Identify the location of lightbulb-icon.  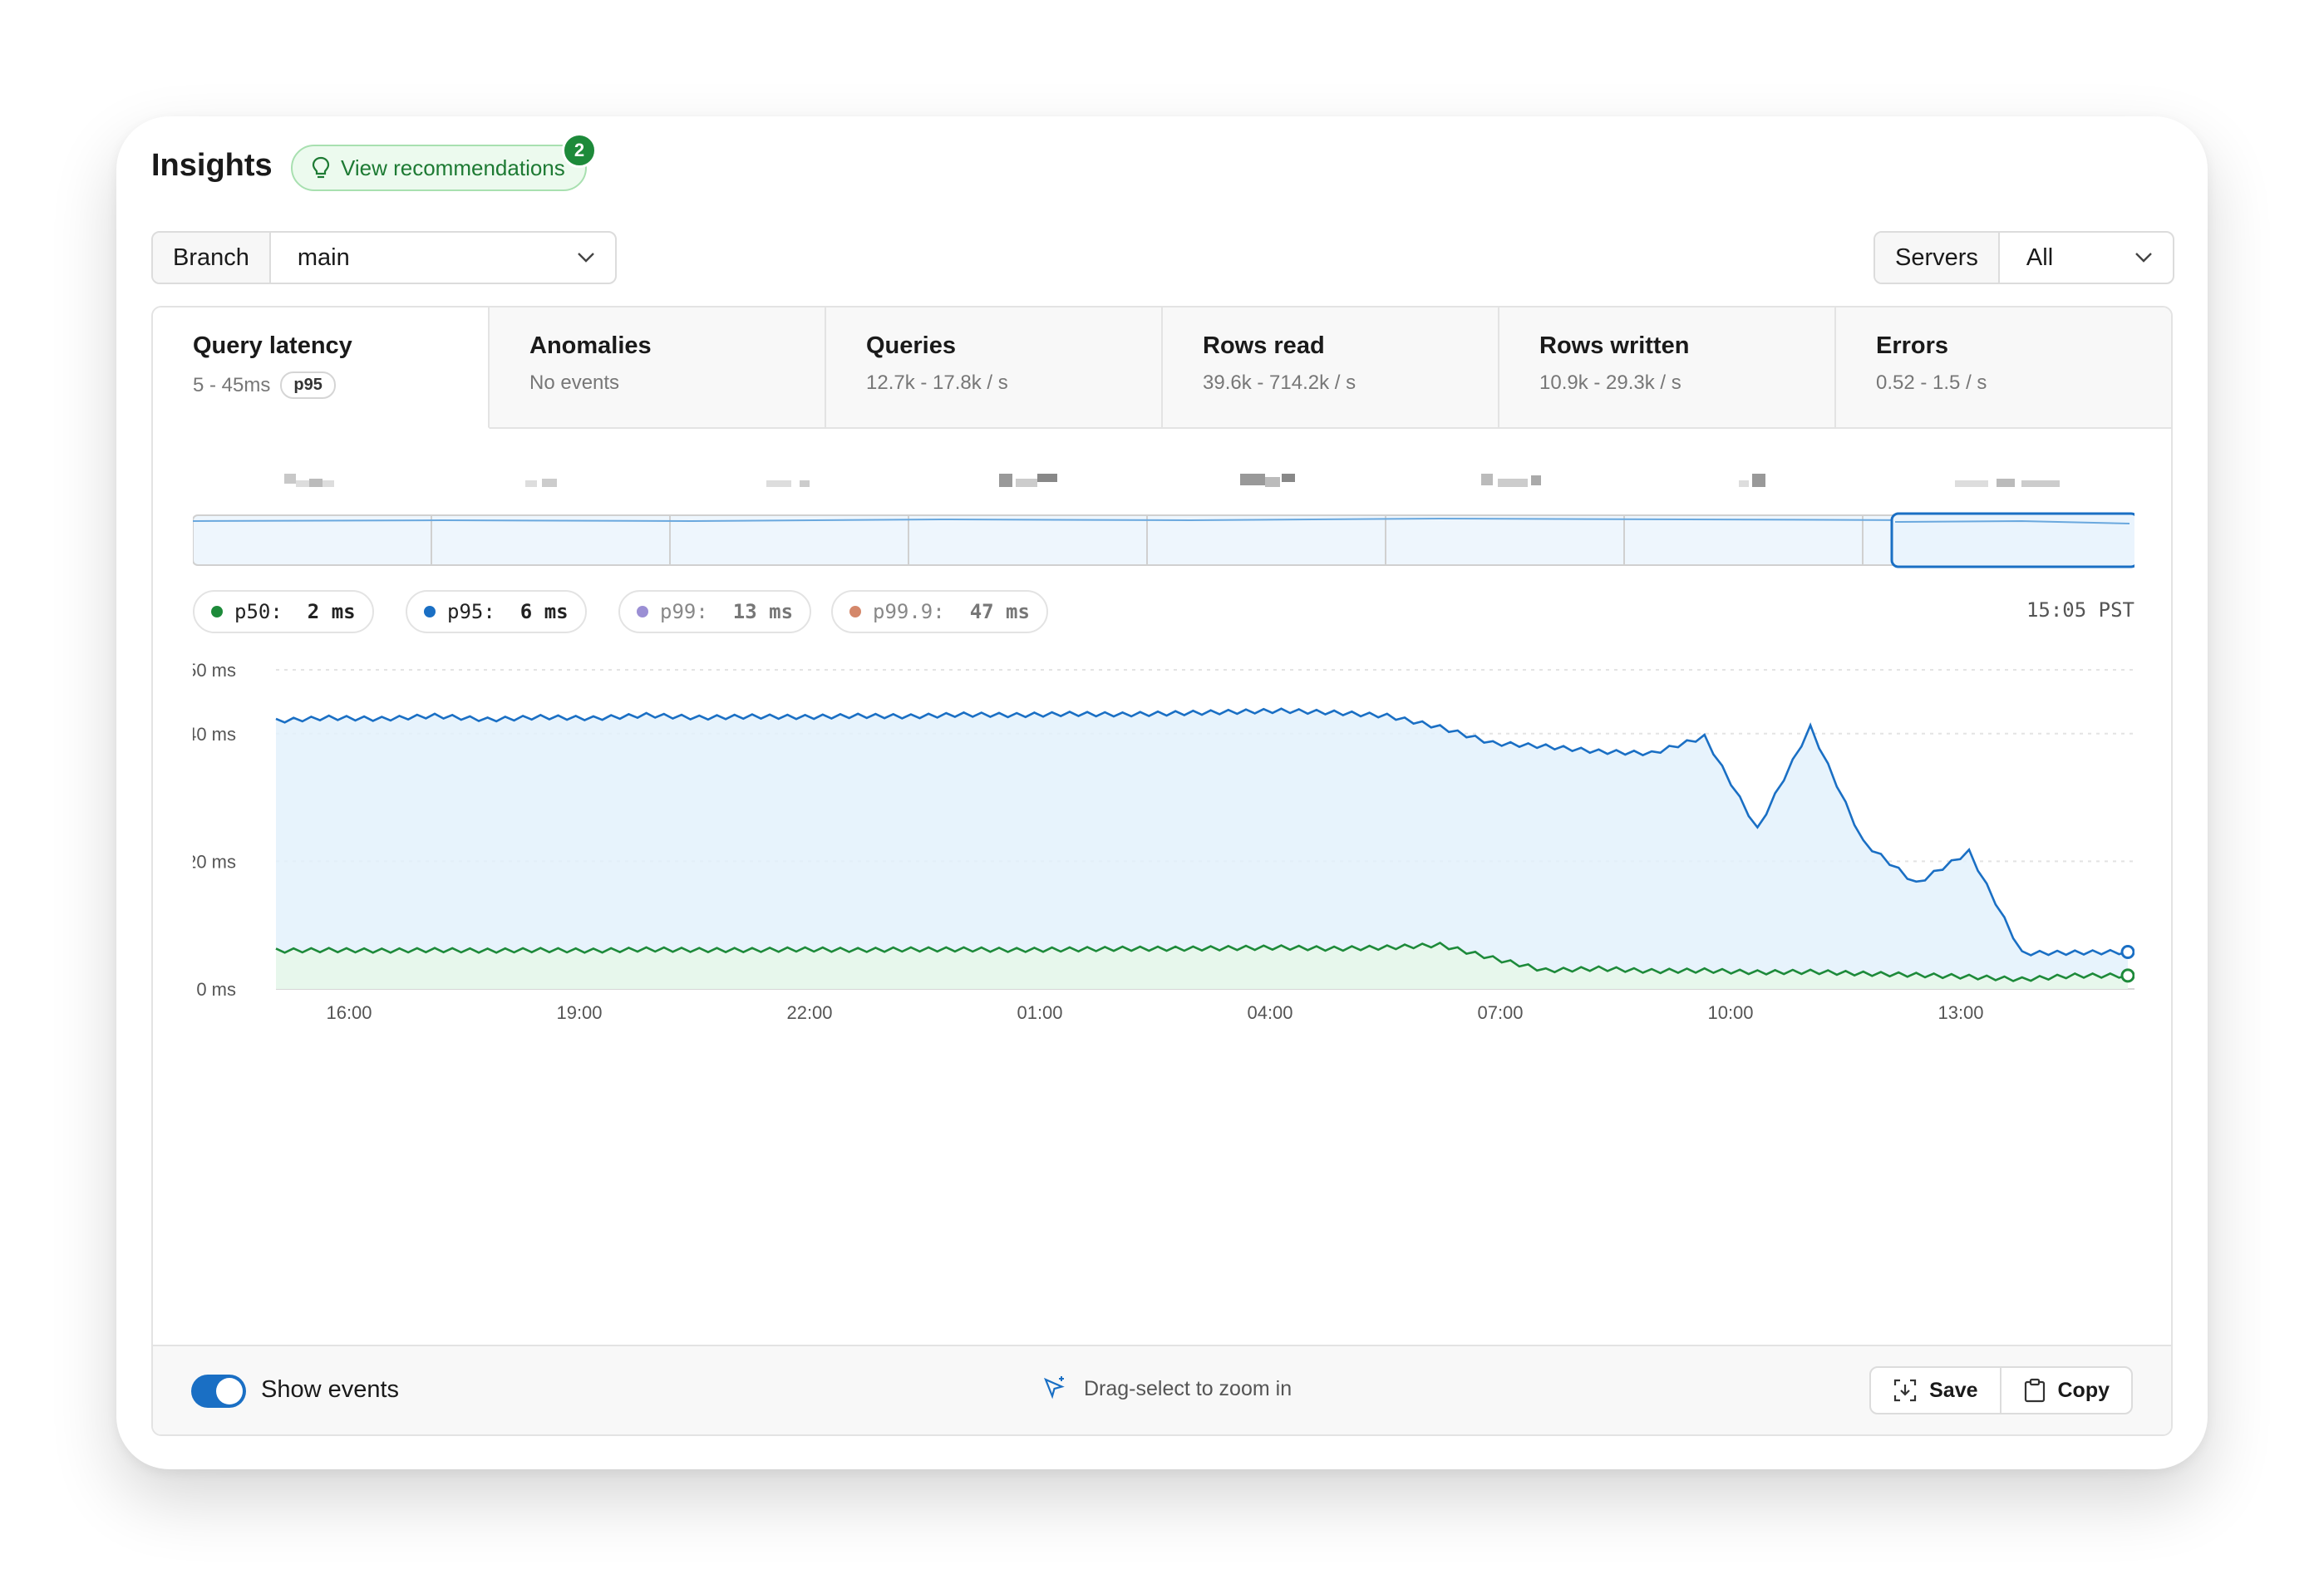
(321, 167).